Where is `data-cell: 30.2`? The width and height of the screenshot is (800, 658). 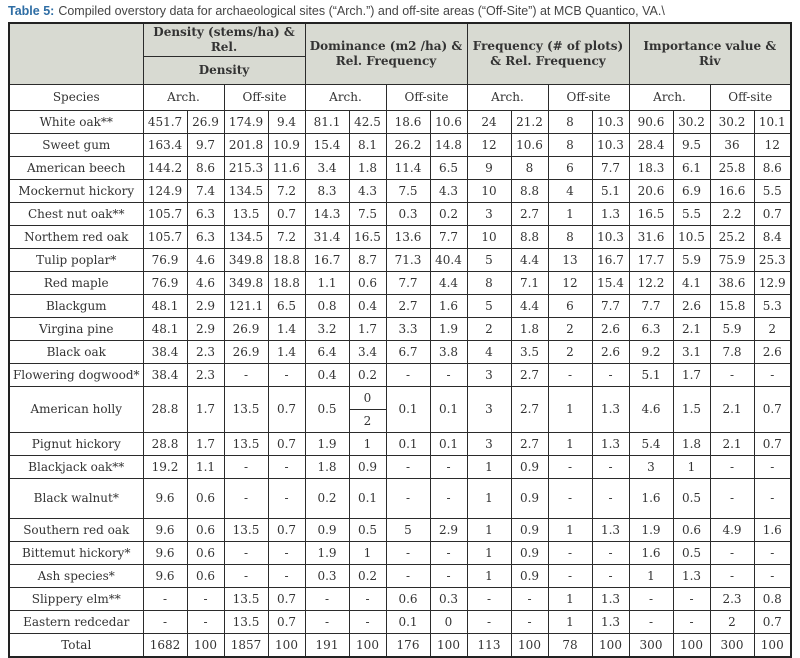 data-cell: 30.2 is located at coordinates (732, 122).